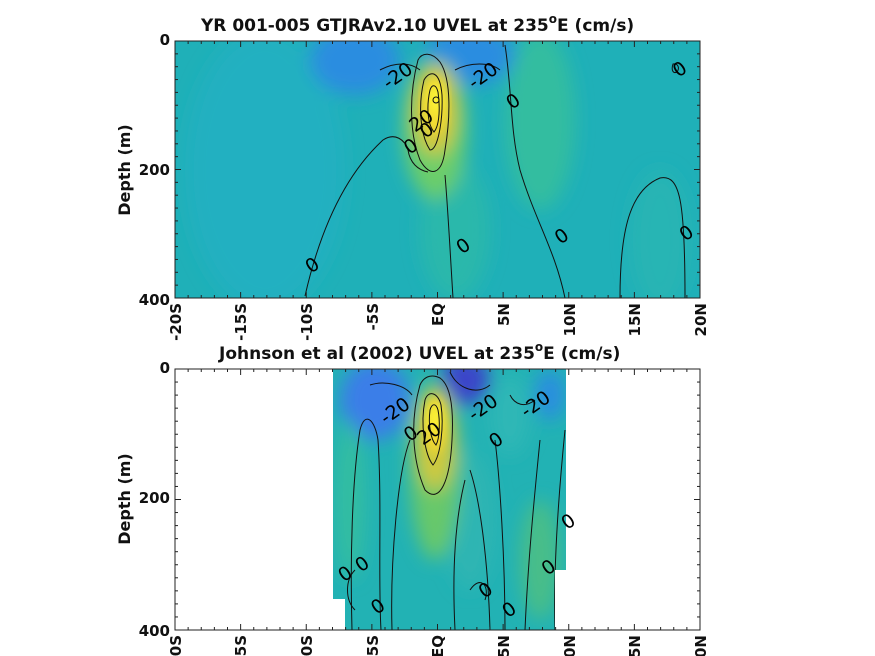  I want to click on panel-1-xtick-1: -15S, so click(241, 322).